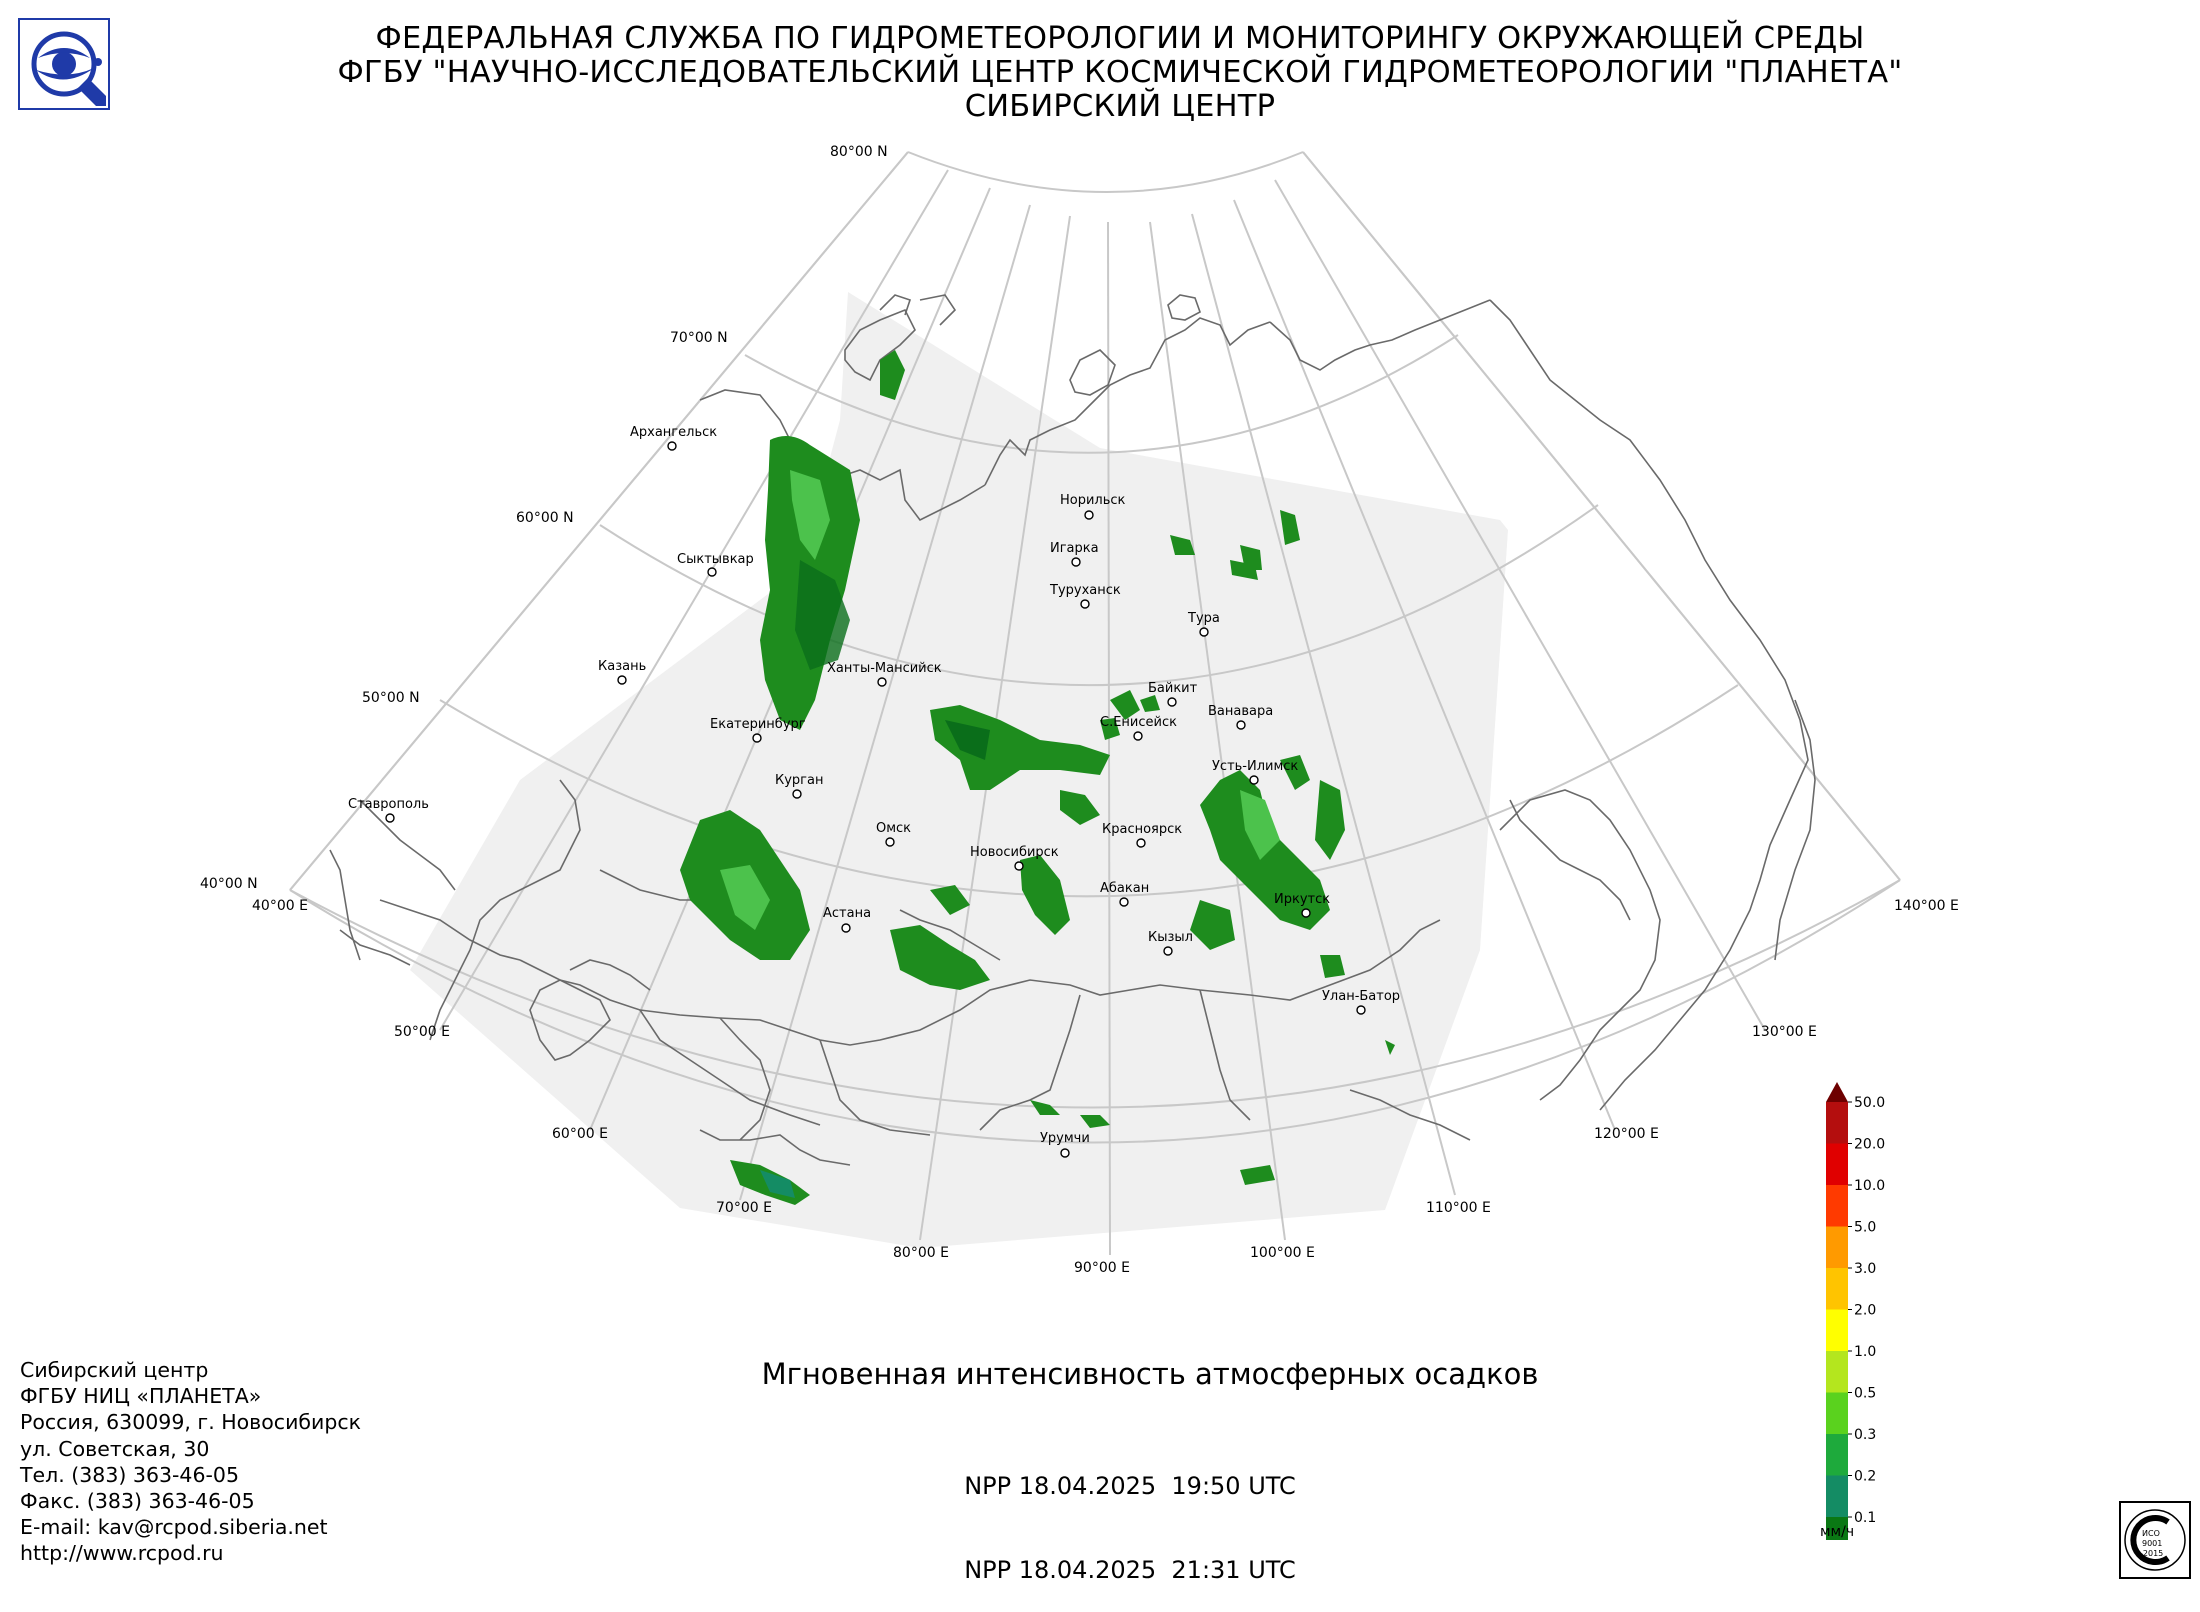 The height and width of the screenshot is (1612, 2200). Describe the element at coordinates (744, 1208) in the screenshot. I see `lon-label-70: 70°00 E` at that location.